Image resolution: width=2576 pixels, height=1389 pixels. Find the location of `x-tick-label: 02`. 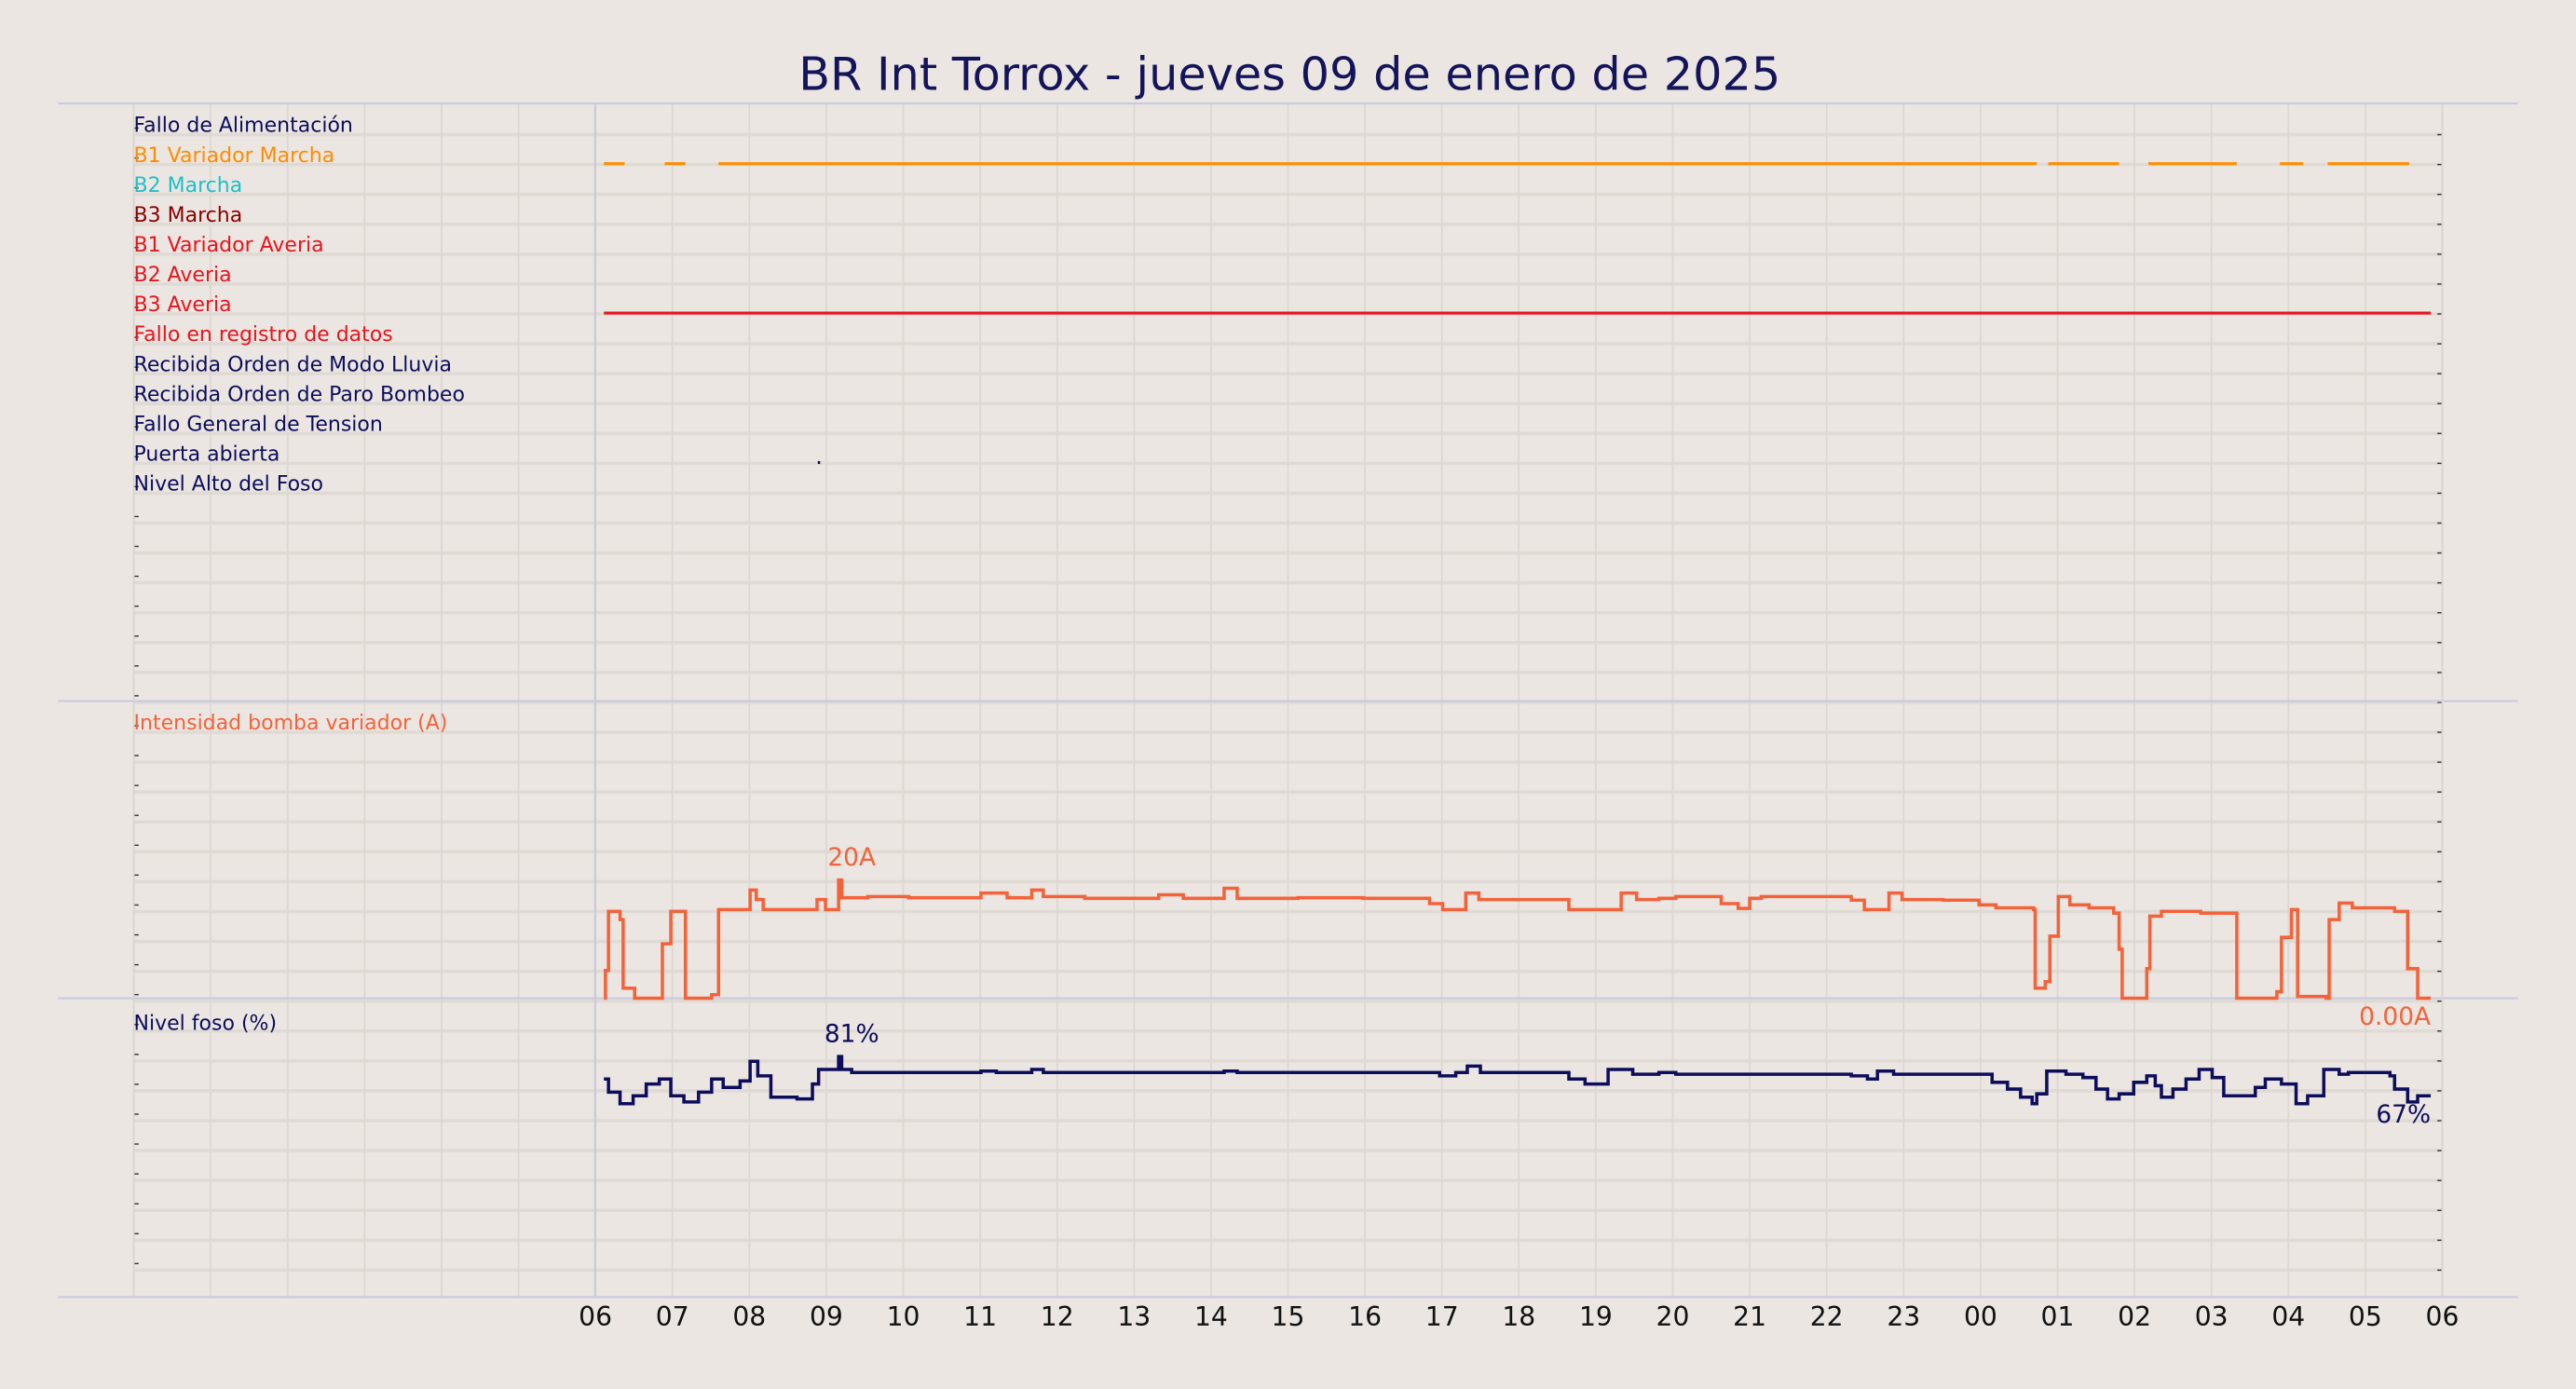

x-tick-label: 02 is located at coordinates (2134, 1316).